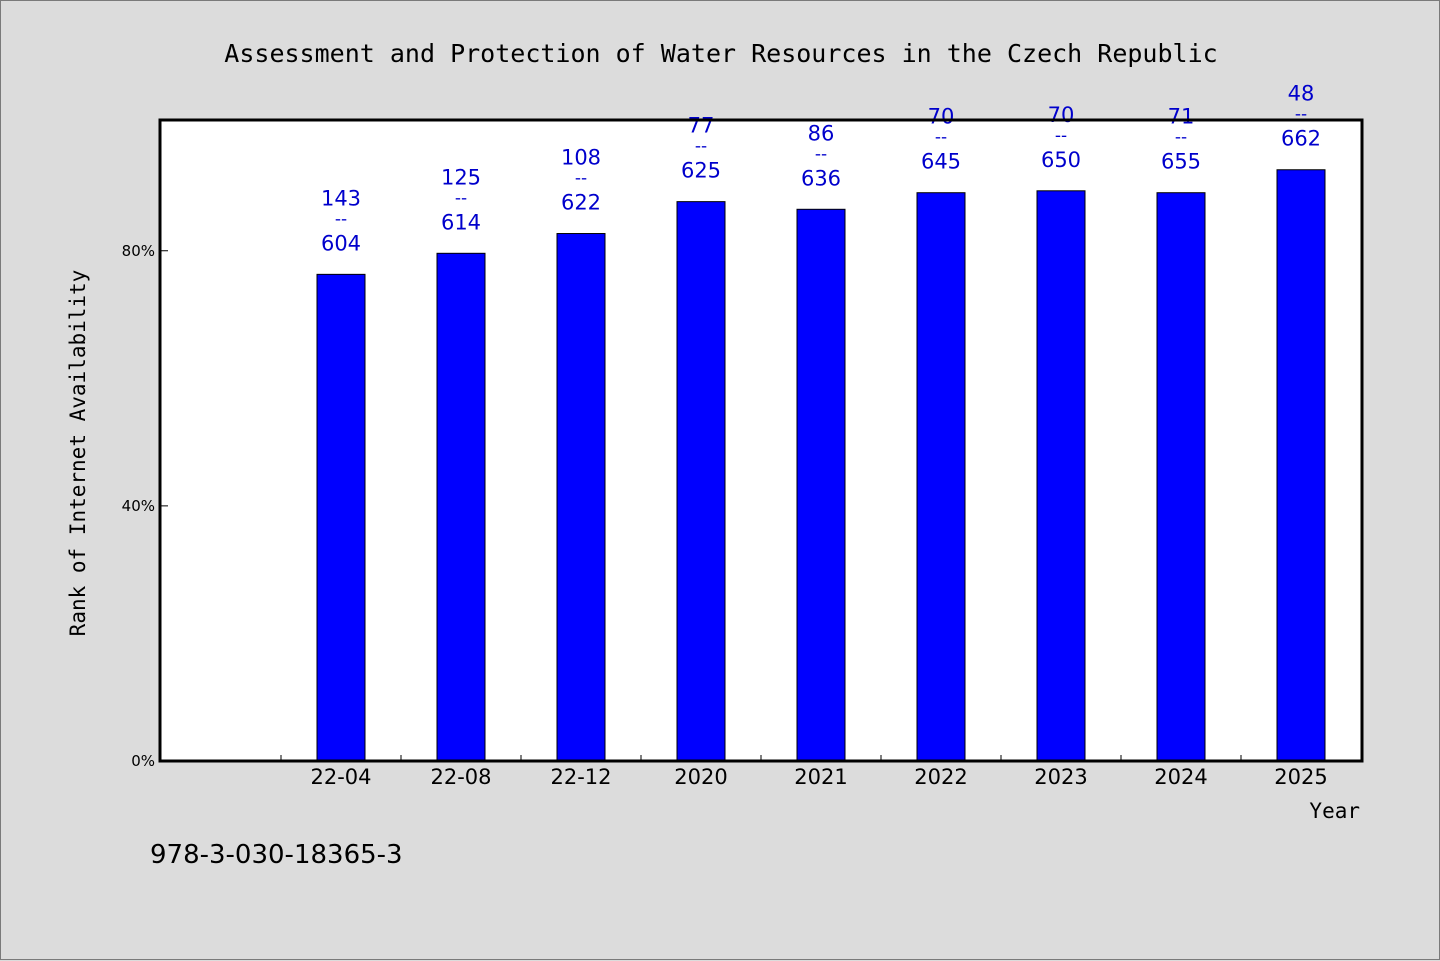  Describe the element at coordinates (1180, 777) in the screenshot. I see `x-tick-label: 2024` at that location.